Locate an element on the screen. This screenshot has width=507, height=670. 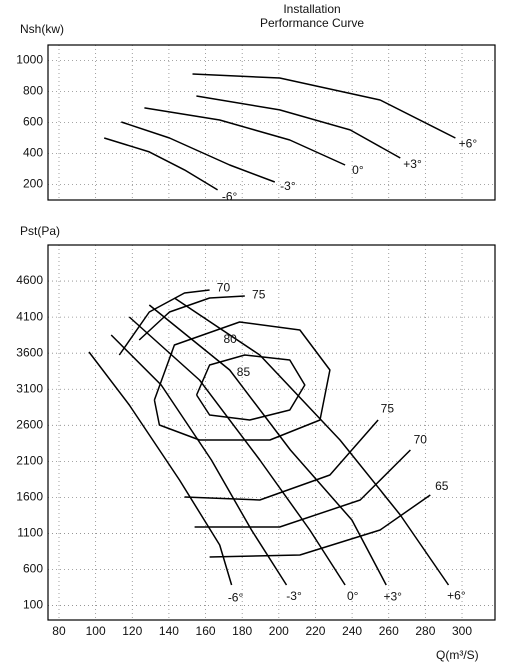
title-line: Performance Curve is located at coordinates (312, 23).